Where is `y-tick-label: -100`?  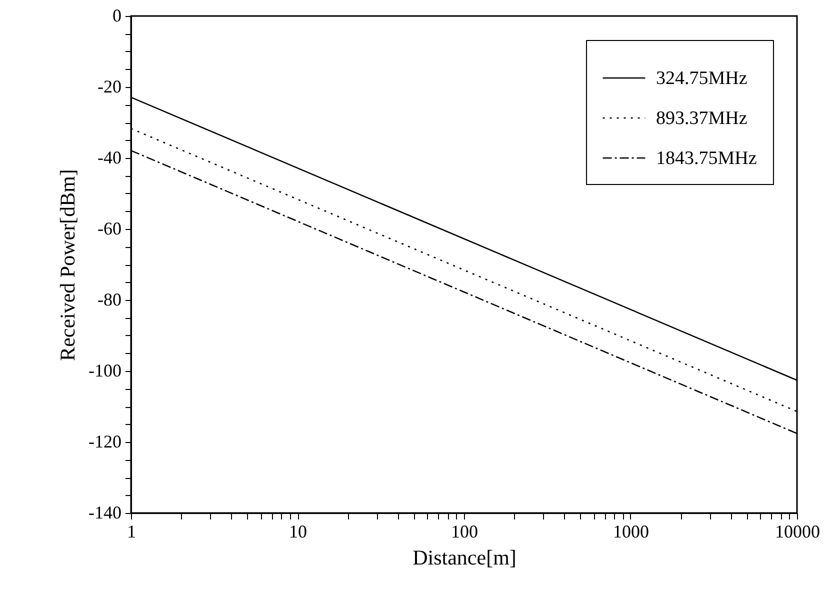
y-tick-label: -100 is located at coordinates (105, 370).